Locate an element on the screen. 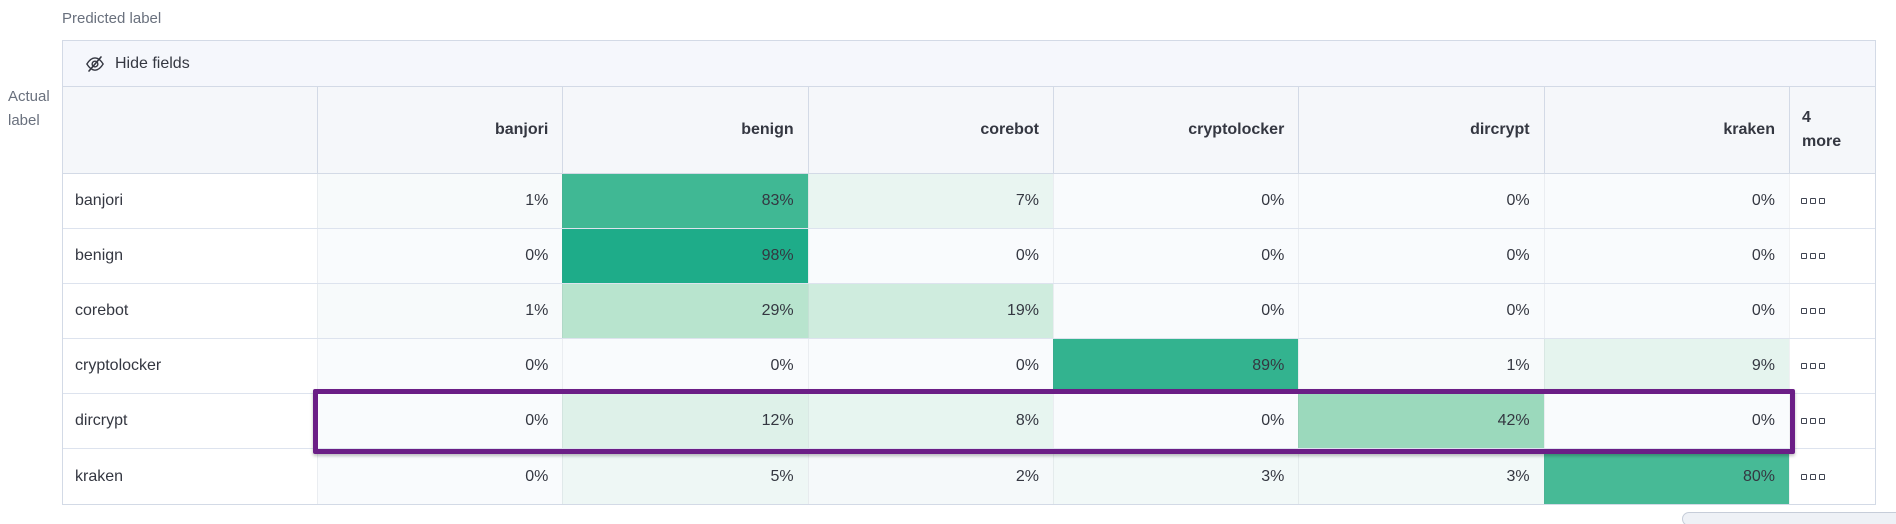 The width and height of the screenshot is (1896, 524). matrix-row-kraken: kraken 0% 5% 2% 3% 3% 80% is located at coordinates (969, 476).